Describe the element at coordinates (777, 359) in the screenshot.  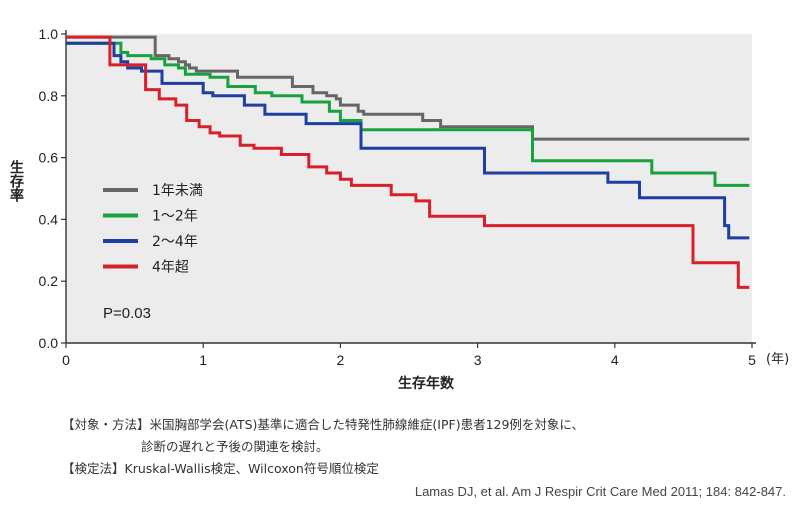
I see `x-axis-unit: (年)` at that location.